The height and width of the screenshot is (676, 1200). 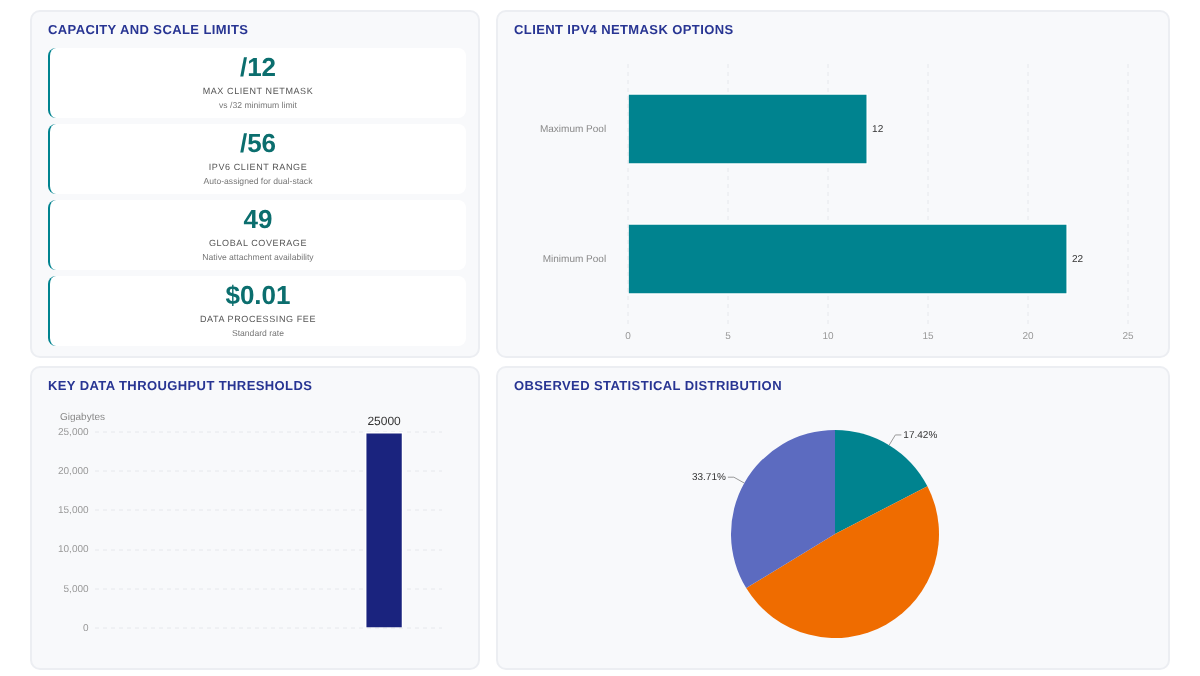 I want to click on text: /56, so click(x=258, y=143).